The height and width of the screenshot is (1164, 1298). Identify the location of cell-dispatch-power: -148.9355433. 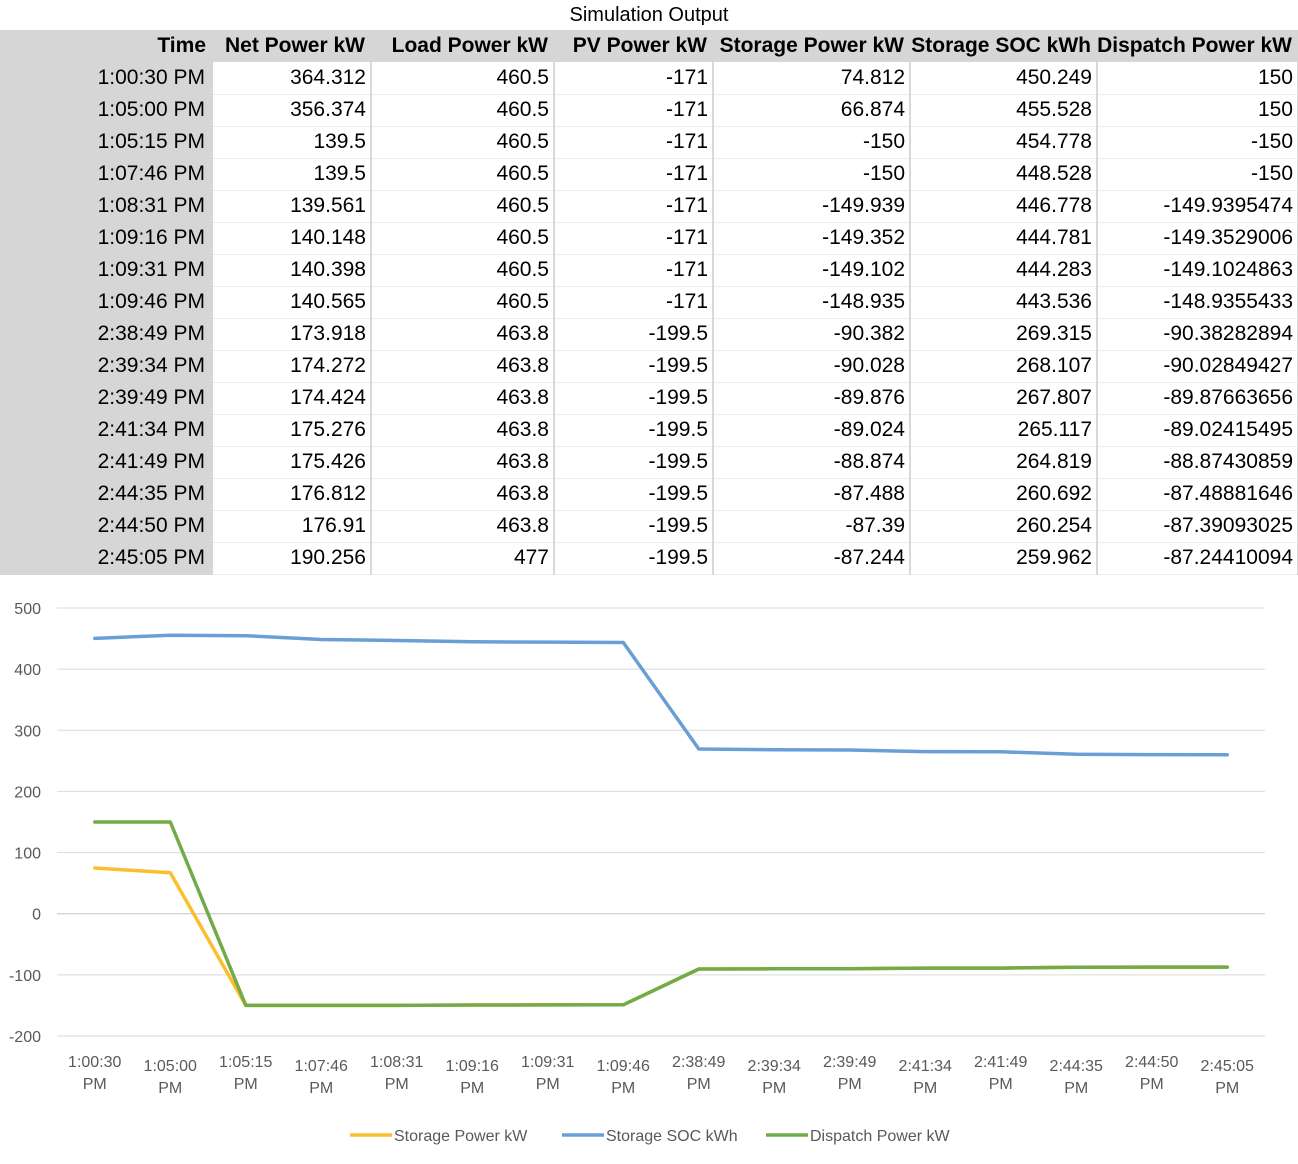
(1197, 302).